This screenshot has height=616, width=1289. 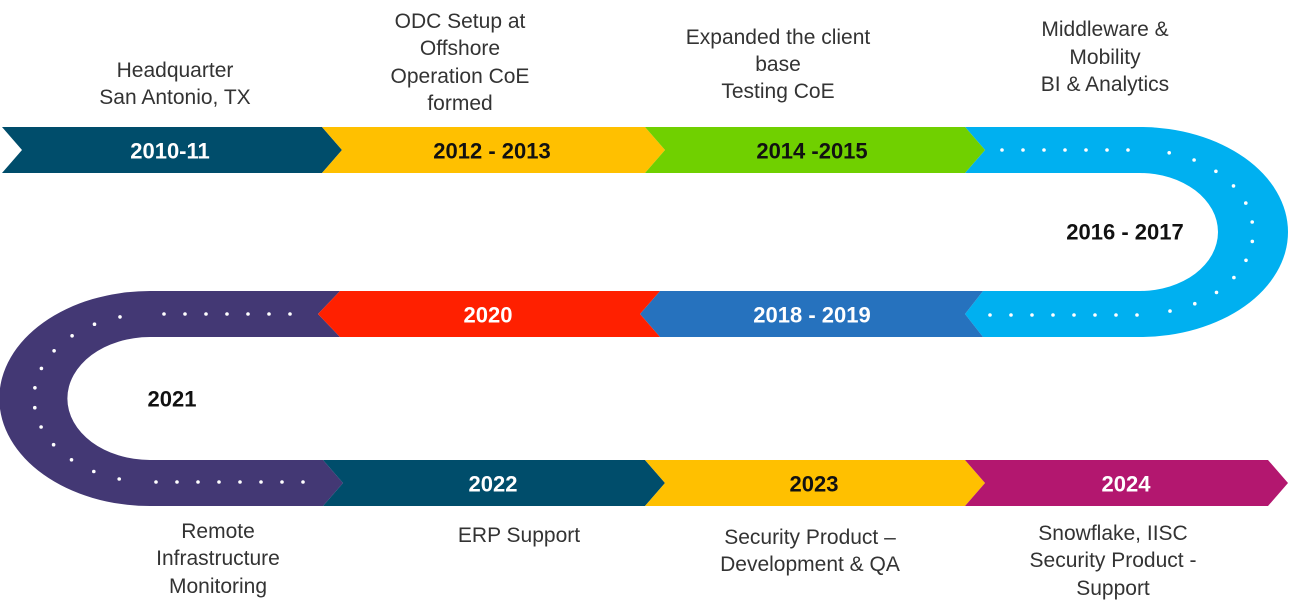 I want to click on year-label-2021: 2021, so click(x=172, y=399).